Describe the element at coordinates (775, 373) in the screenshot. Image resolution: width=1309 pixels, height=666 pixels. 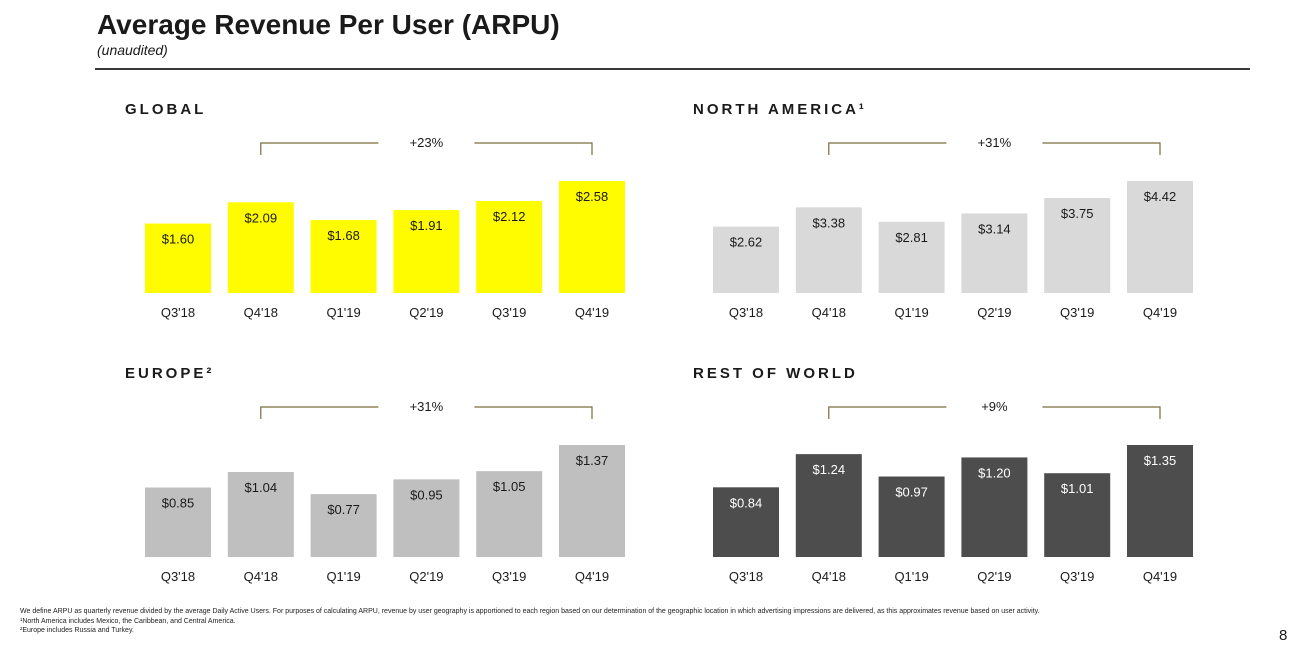
I see `chart-title-rest-of-world: REST OF WORLD` at that location.